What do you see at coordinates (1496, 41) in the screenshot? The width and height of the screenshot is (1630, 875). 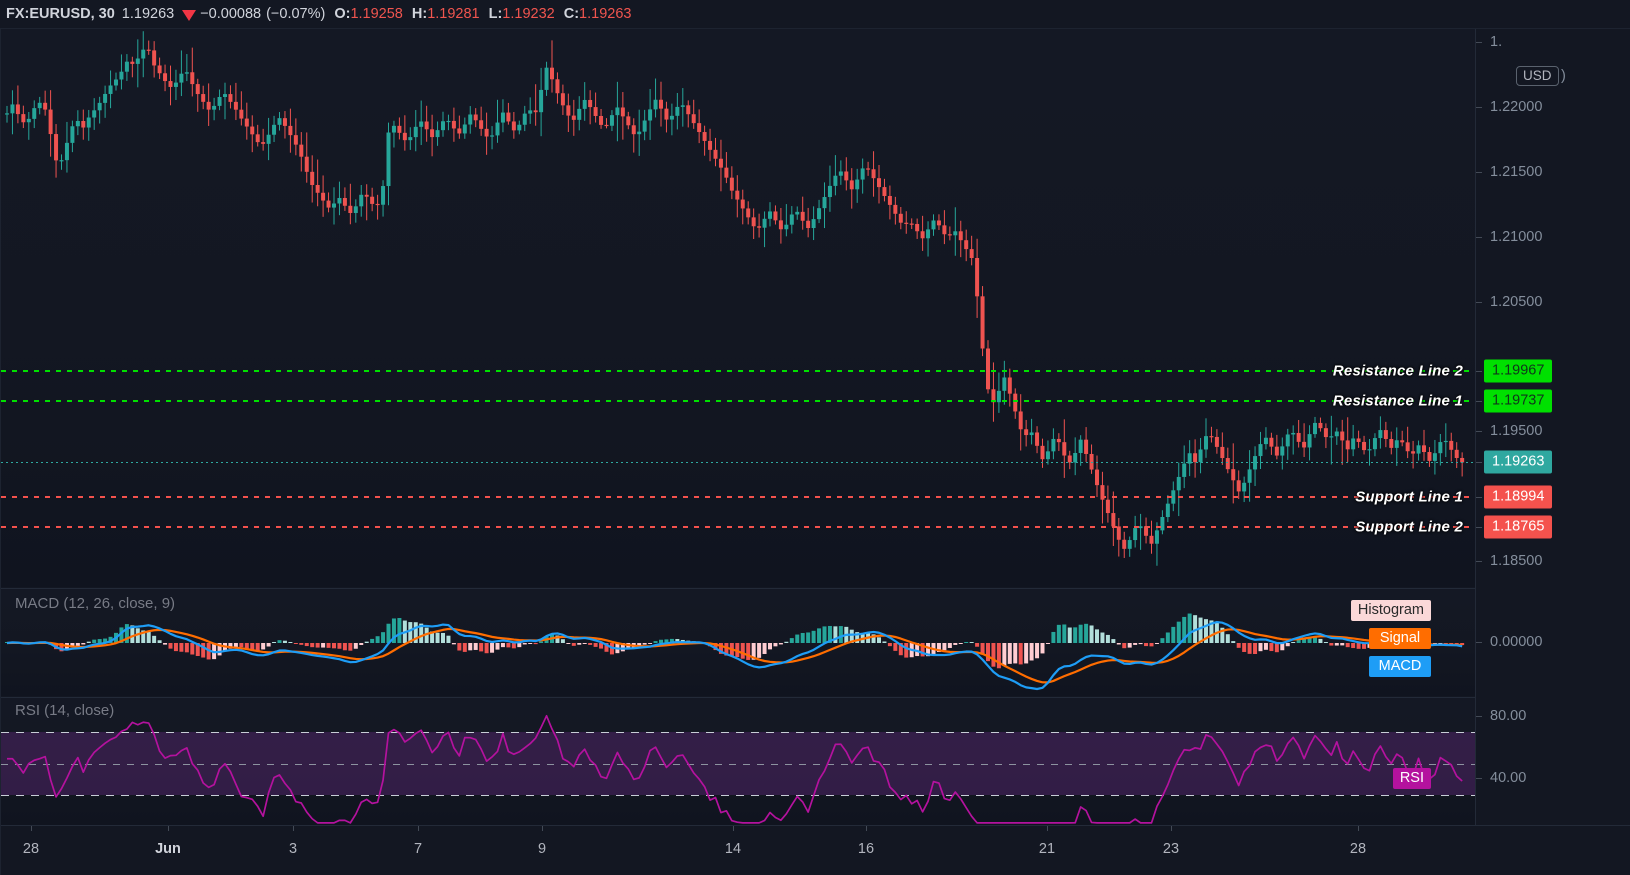 I see `price-tick-truncated: 1.` at bounding box center [1496, 41].